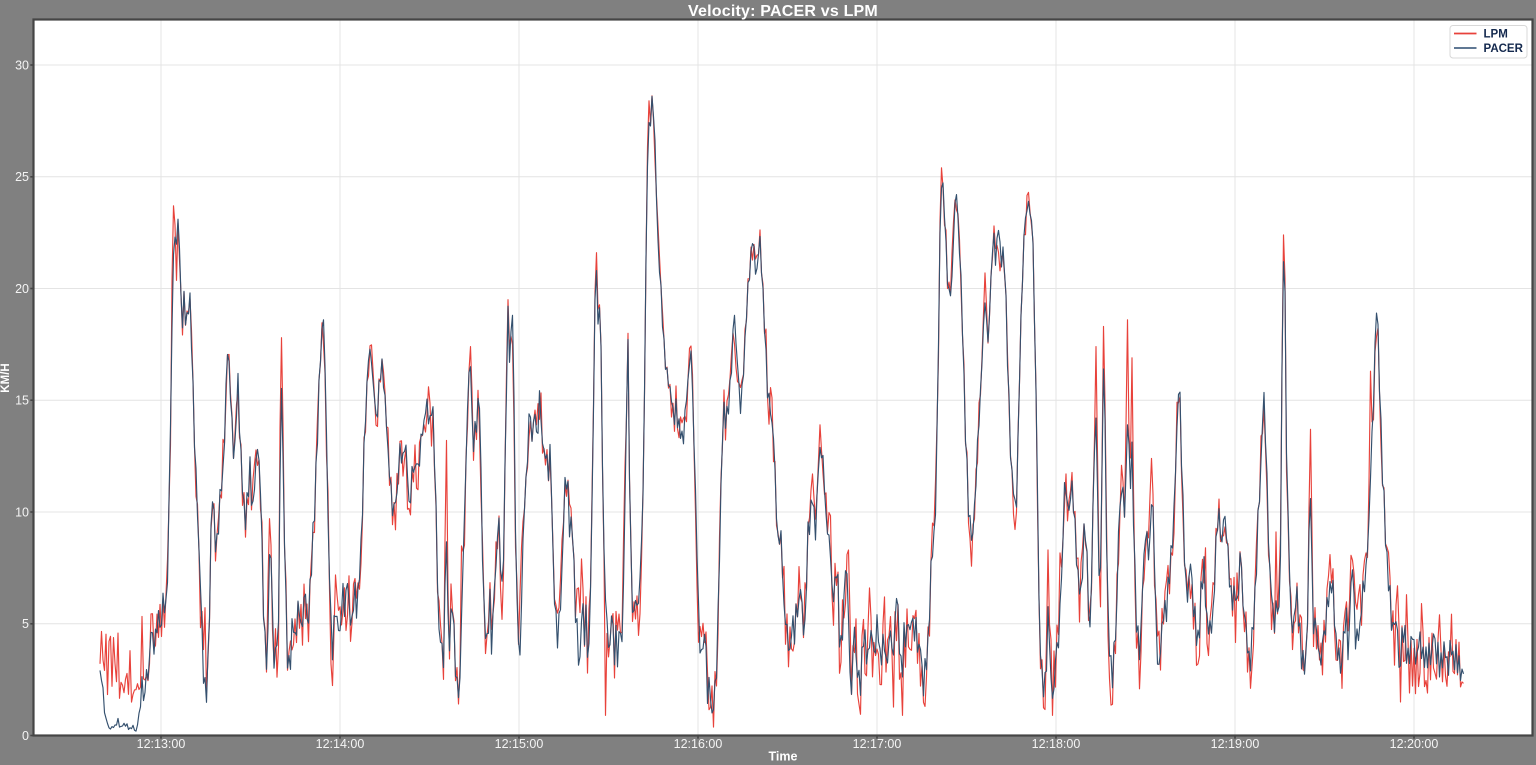 The image size is (1536, 765). I want to click on svg-text: 12:20:00, so click(1414, 744).